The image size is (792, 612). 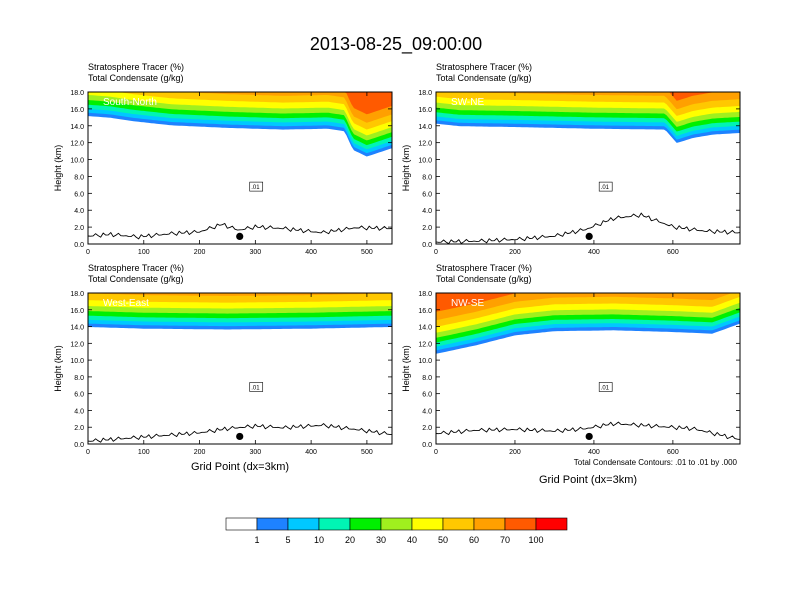 I want to click on colorbar-label: 40, so click(x=412, y=540).